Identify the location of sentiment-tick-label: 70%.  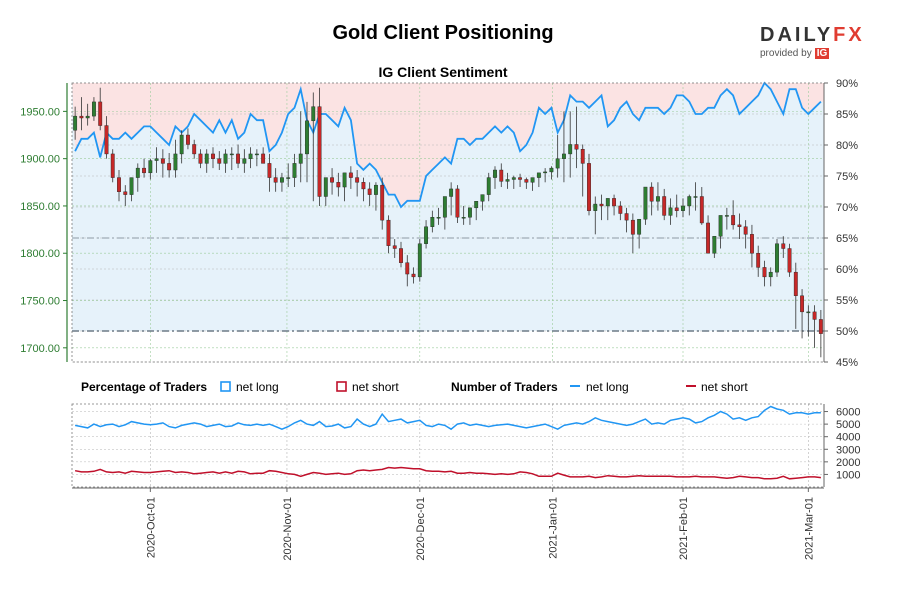
(847, 208).